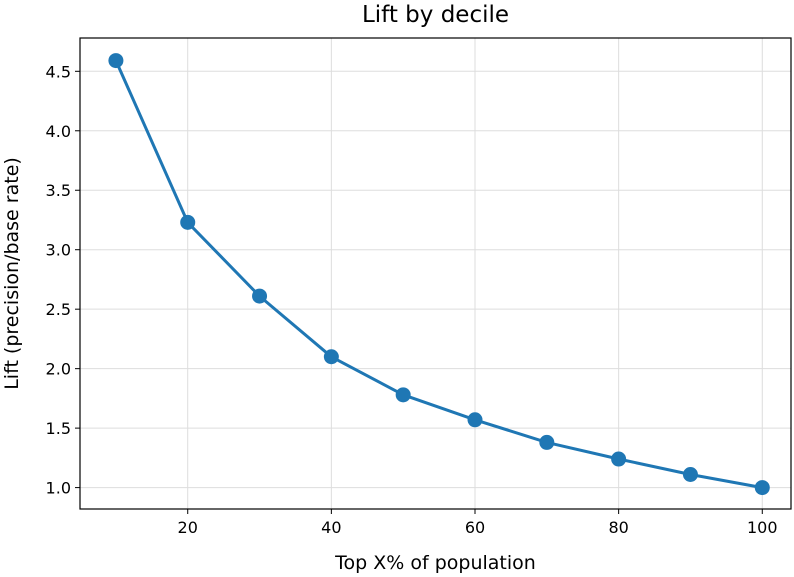 This screenshot has height=577, width=794. What do you see at coordinates (58, 190) in the screenshot?
I see `y-tick-label: 3.5` at bounding box center [58, 190].